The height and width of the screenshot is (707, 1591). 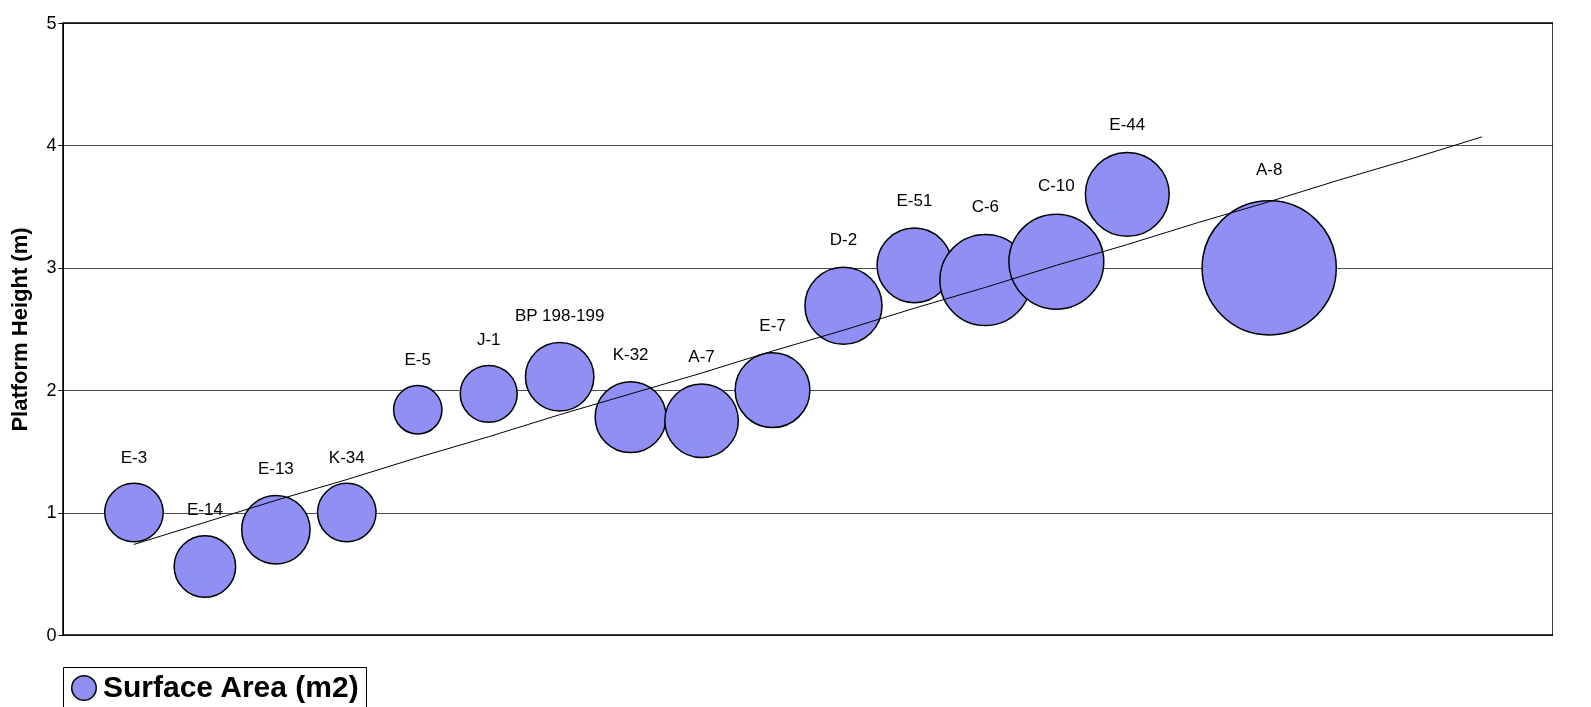 What do you see at coordinates (1127, 125) in the screenshot?
I see `data-label: E-44` at bounding box center [1127, 125].